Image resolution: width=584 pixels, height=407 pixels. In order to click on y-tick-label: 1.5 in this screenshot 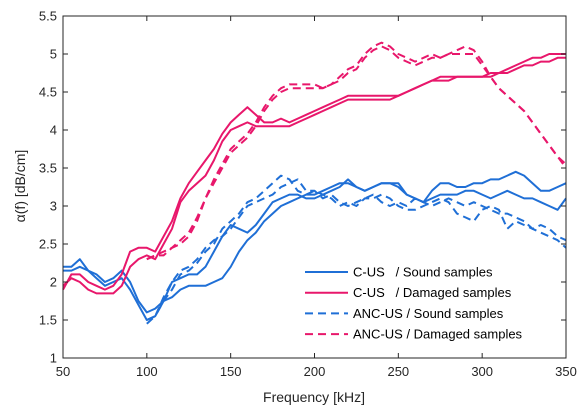, I will do `click(48, 320)`.